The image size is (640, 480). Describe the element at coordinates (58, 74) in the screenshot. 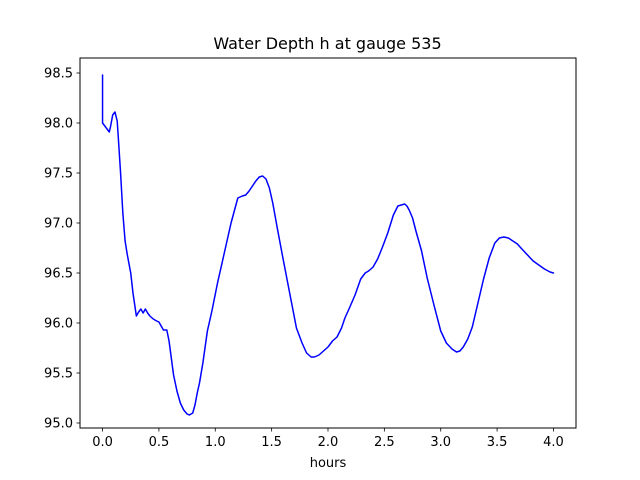

I see `y-tick-label: 98.5` at that location.